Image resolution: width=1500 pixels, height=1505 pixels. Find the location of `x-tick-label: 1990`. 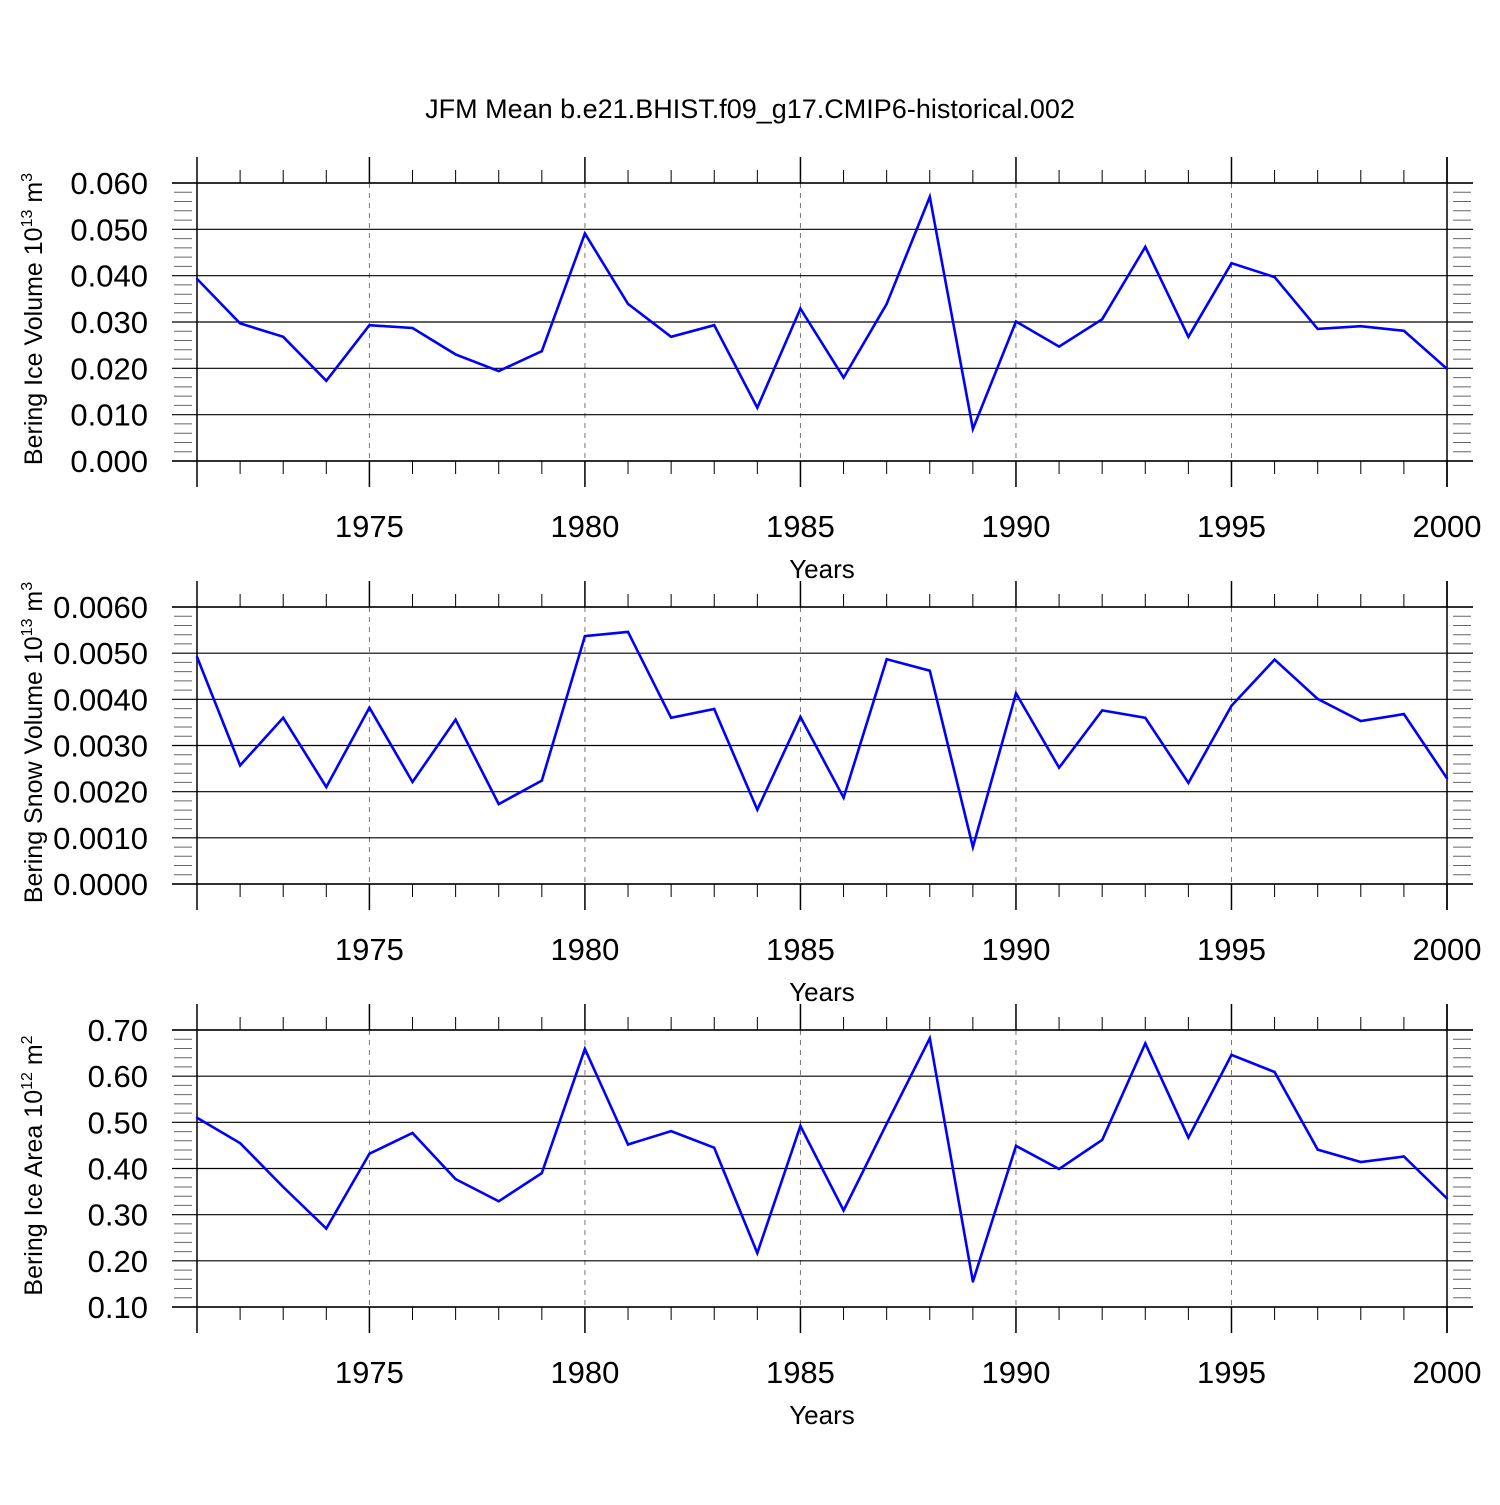

x-tick-label: 1990 is located at coordinates (1015, 1372).